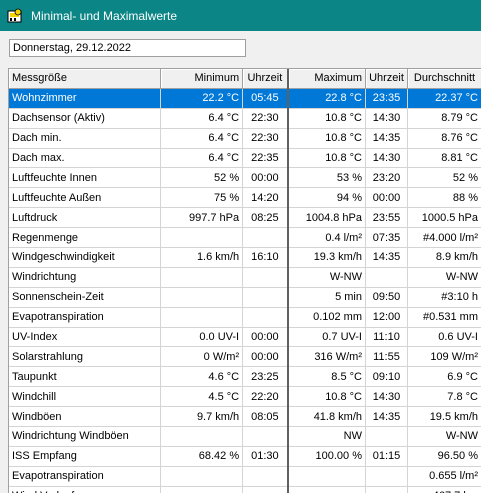  I want to click on cell-average: 8.76 °C, so click(444, 138).